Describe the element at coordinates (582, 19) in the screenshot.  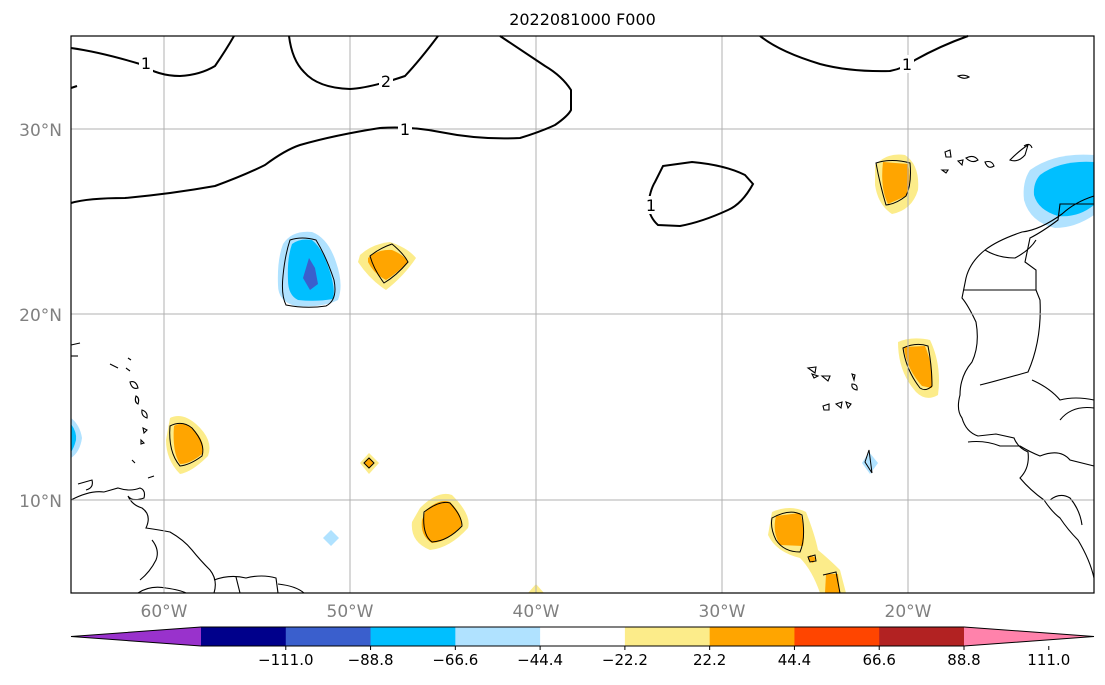
I see `map-title: 2022081000 F000` at that location.